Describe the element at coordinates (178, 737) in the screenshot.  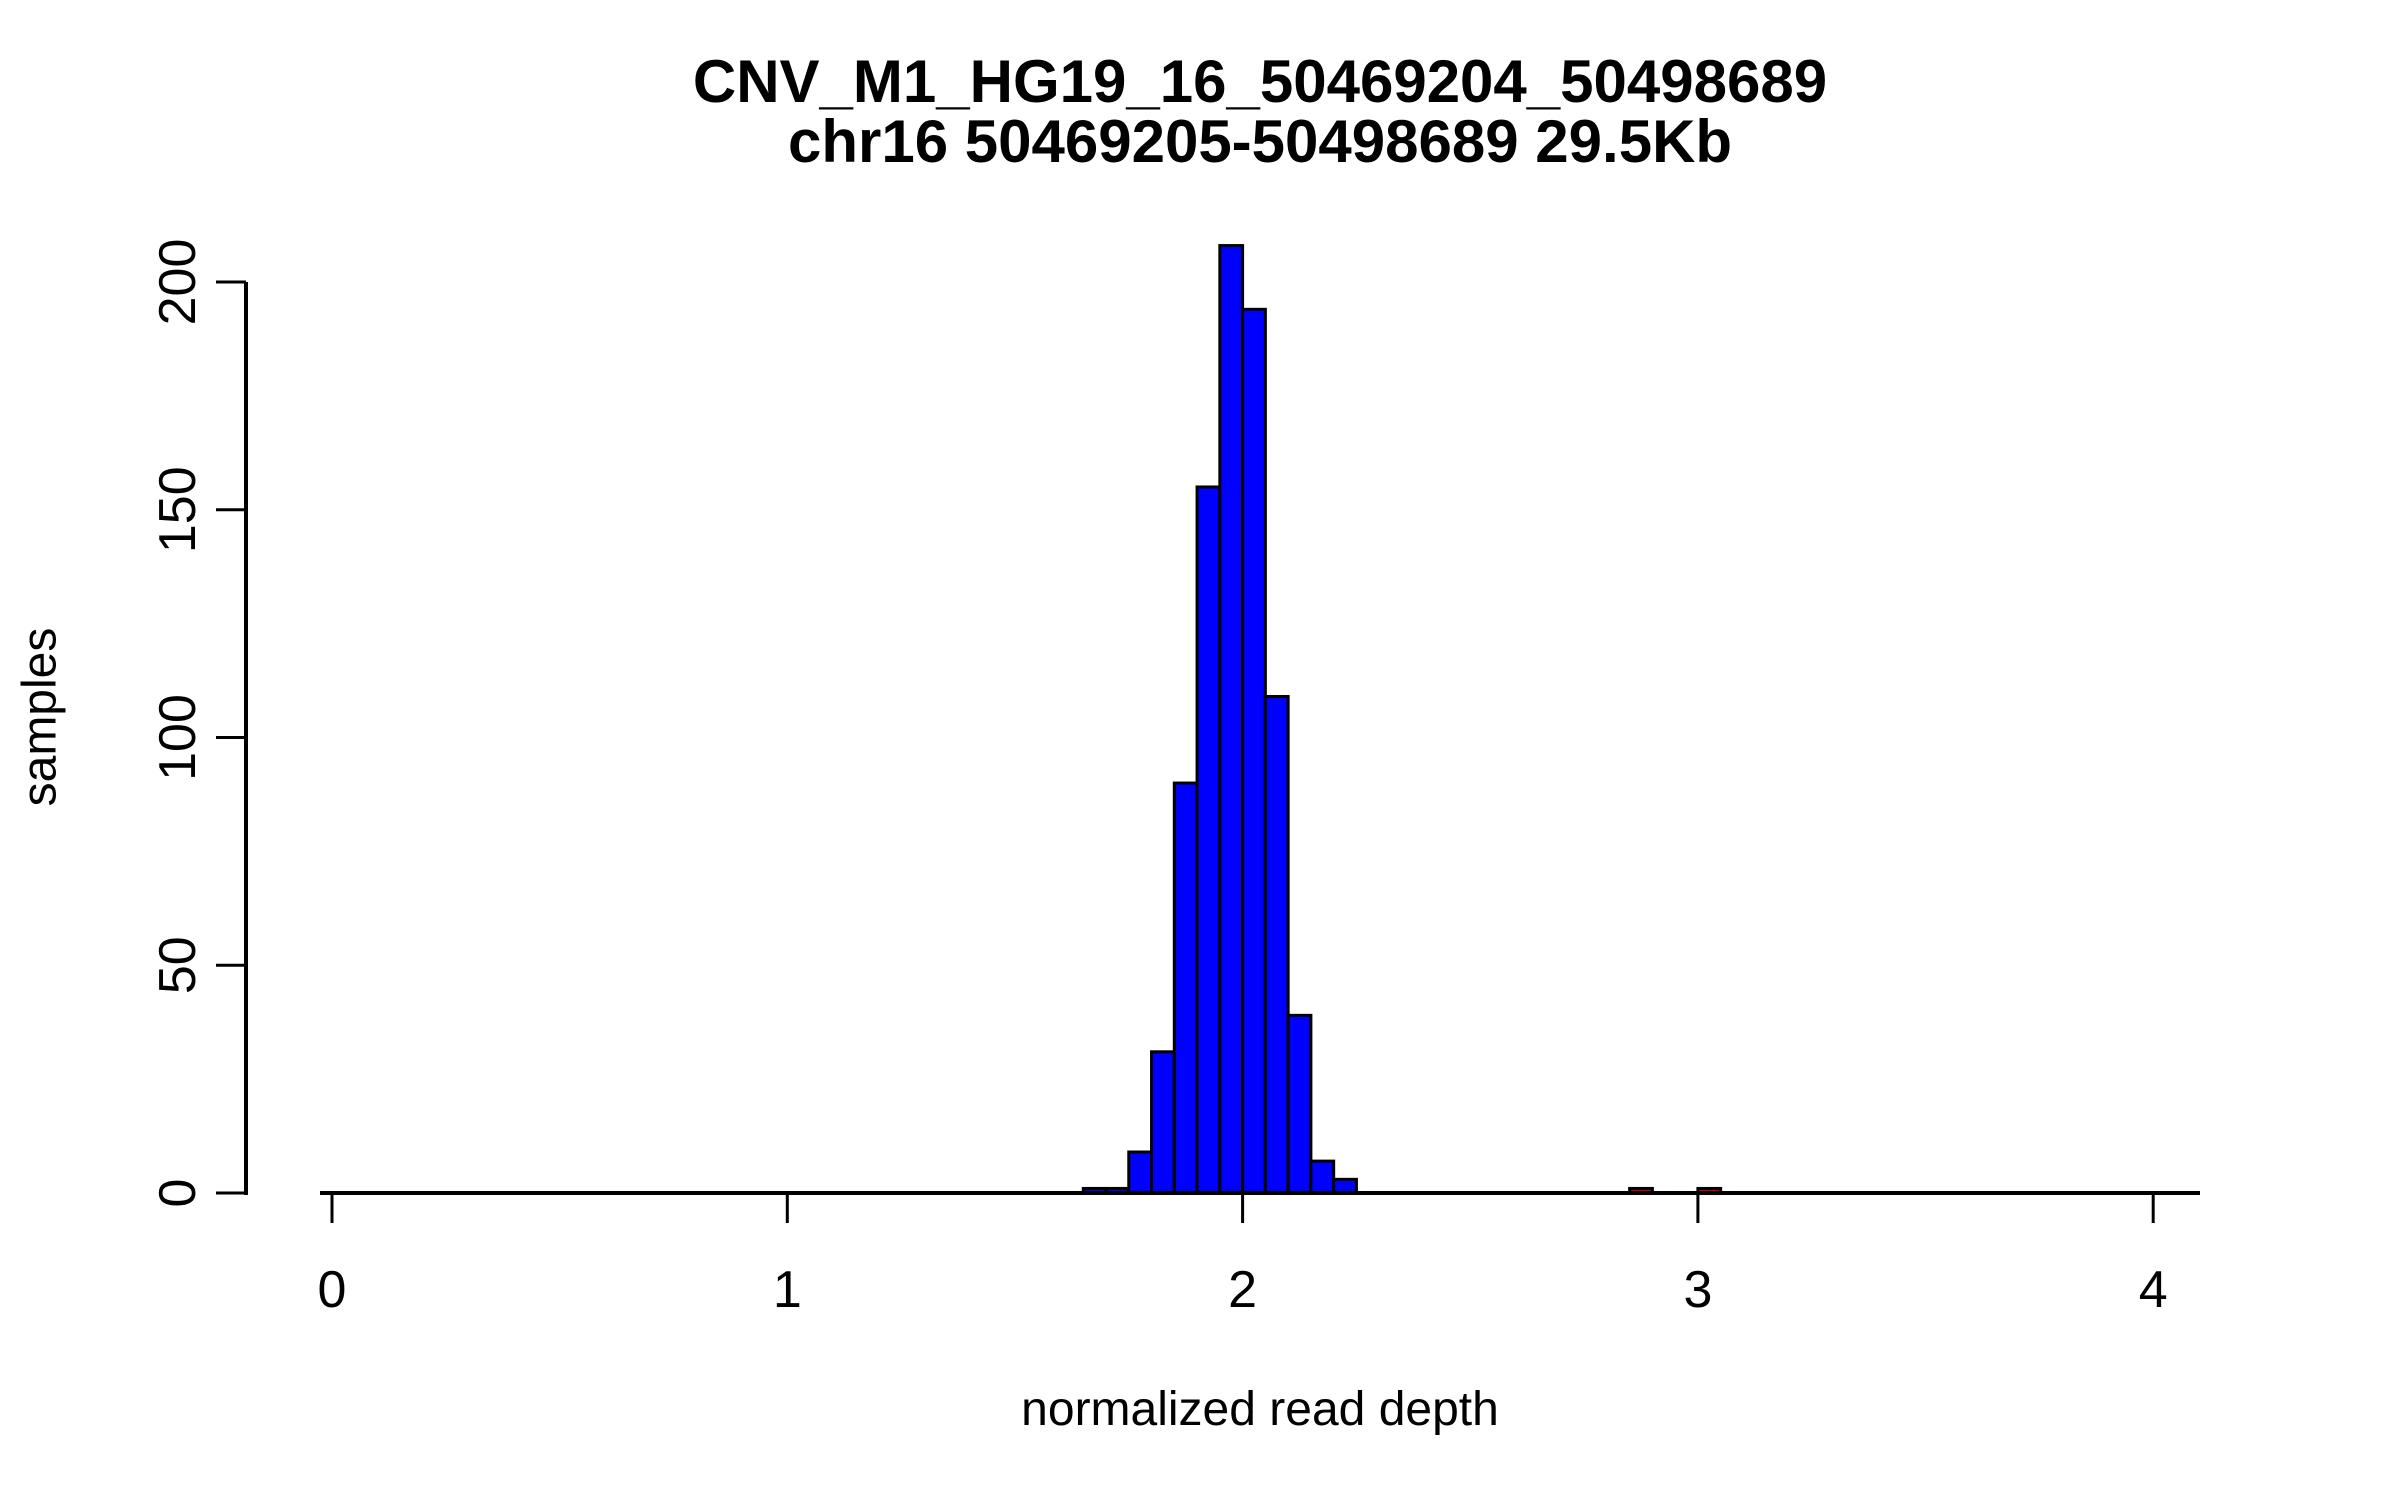
I see `y-tick-label: 100` at that location.